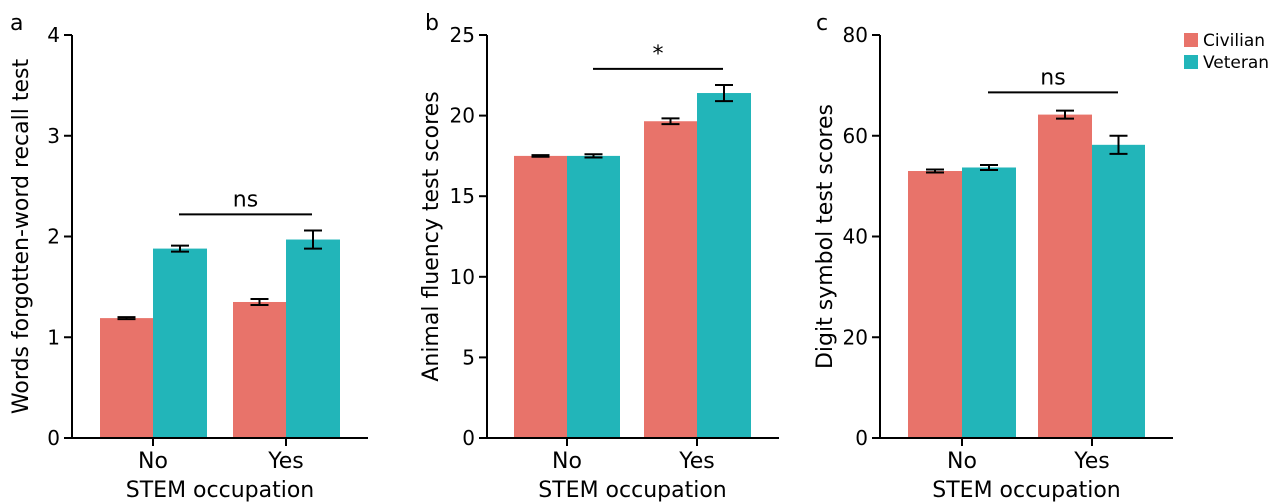 This screenshot has height=502, width=1268. What do you see at coordinates (855, 35) in the screenshot?
I see `y-tick-label: 80` at bounding box center [855, 35].